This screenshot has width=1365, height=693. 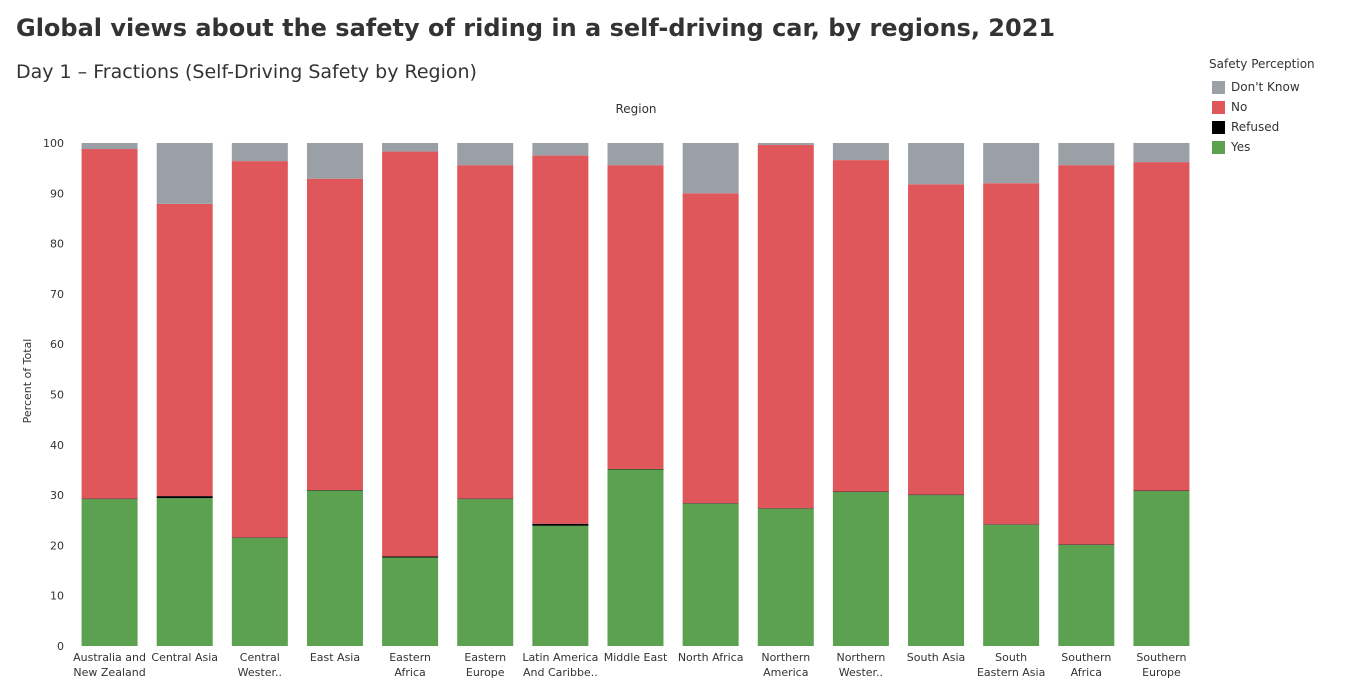 What do you see at coordinates (1218, 147) in the screenshot?
I see `legend-swatch-yes` at bounding box center [1218, 147].